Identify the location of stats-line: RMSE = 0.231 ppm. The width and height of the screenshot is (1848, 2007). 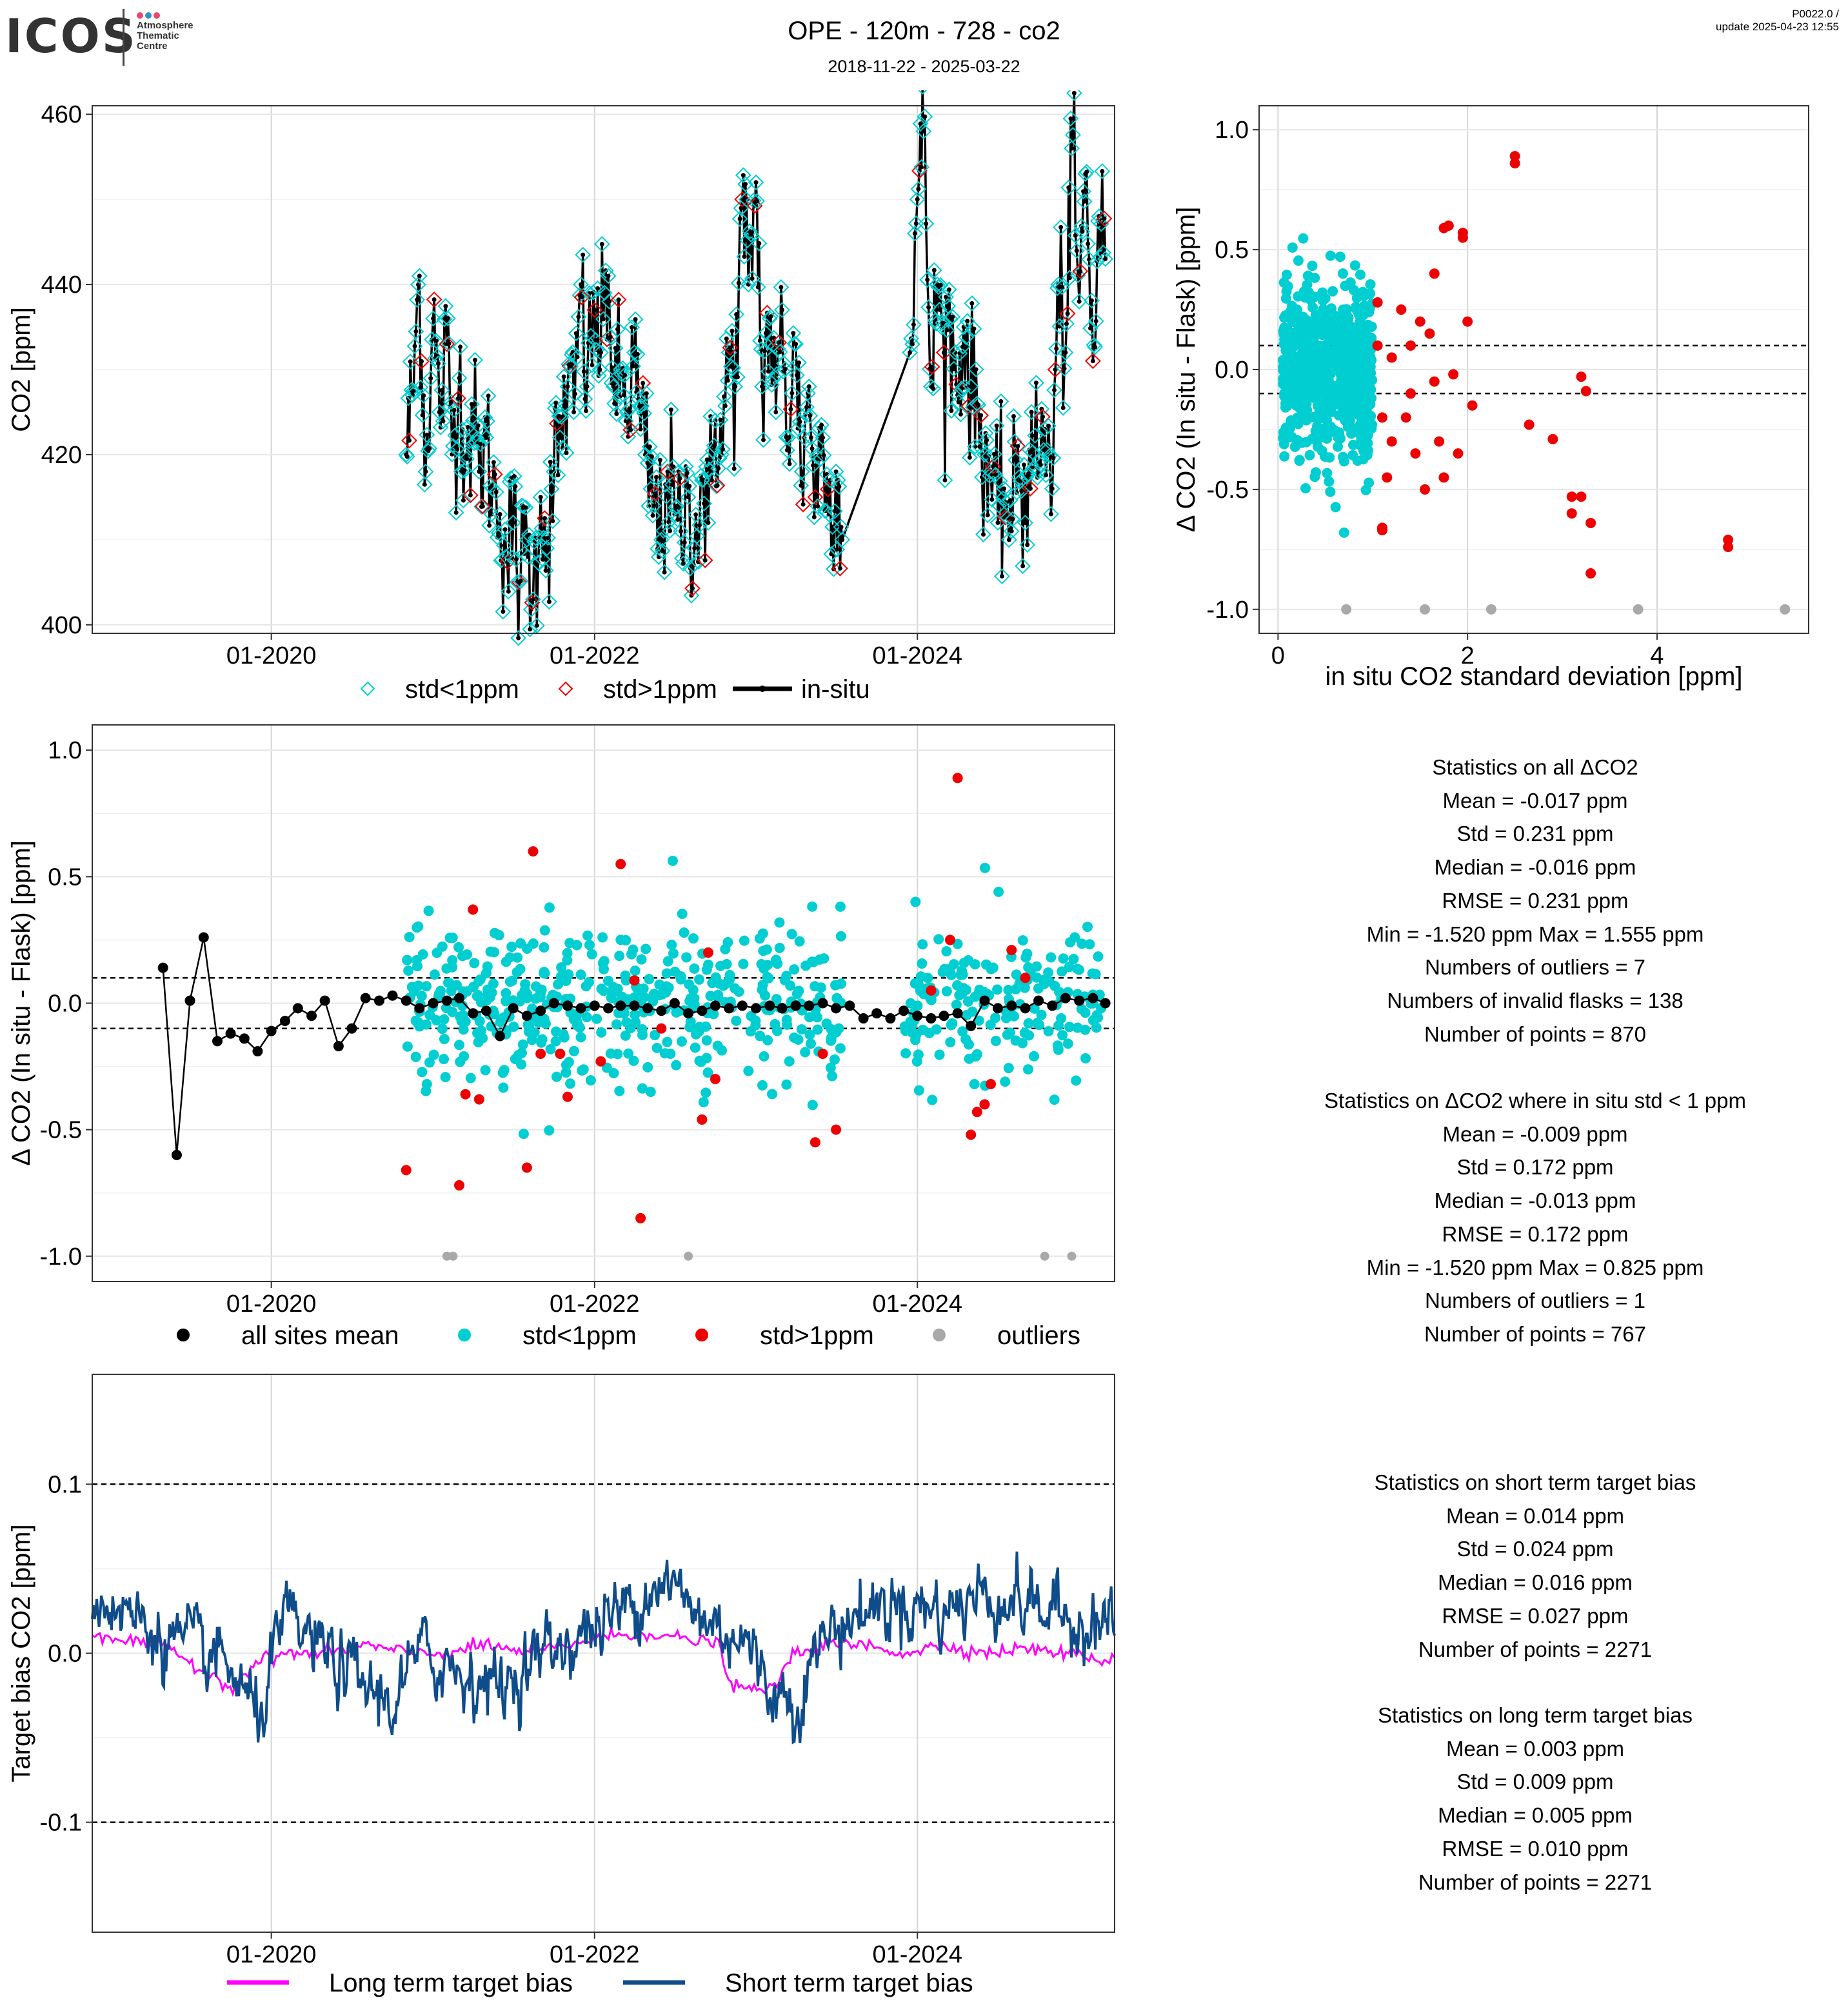
(1535, 900).